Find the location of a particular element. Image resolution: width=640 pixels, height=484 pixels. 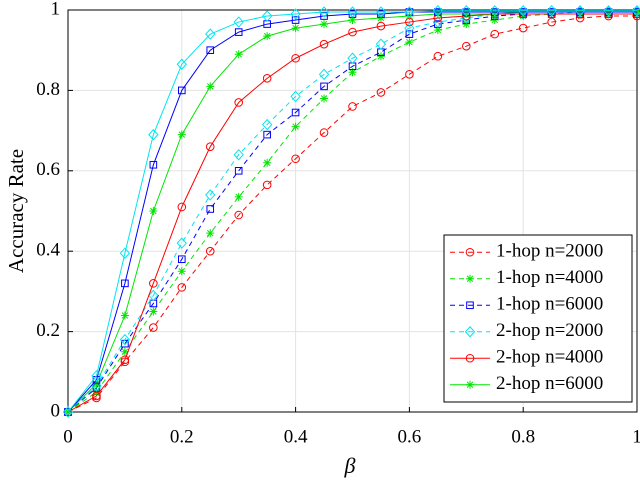

x-tick-label: 1 is located at coordinates (636, 436).